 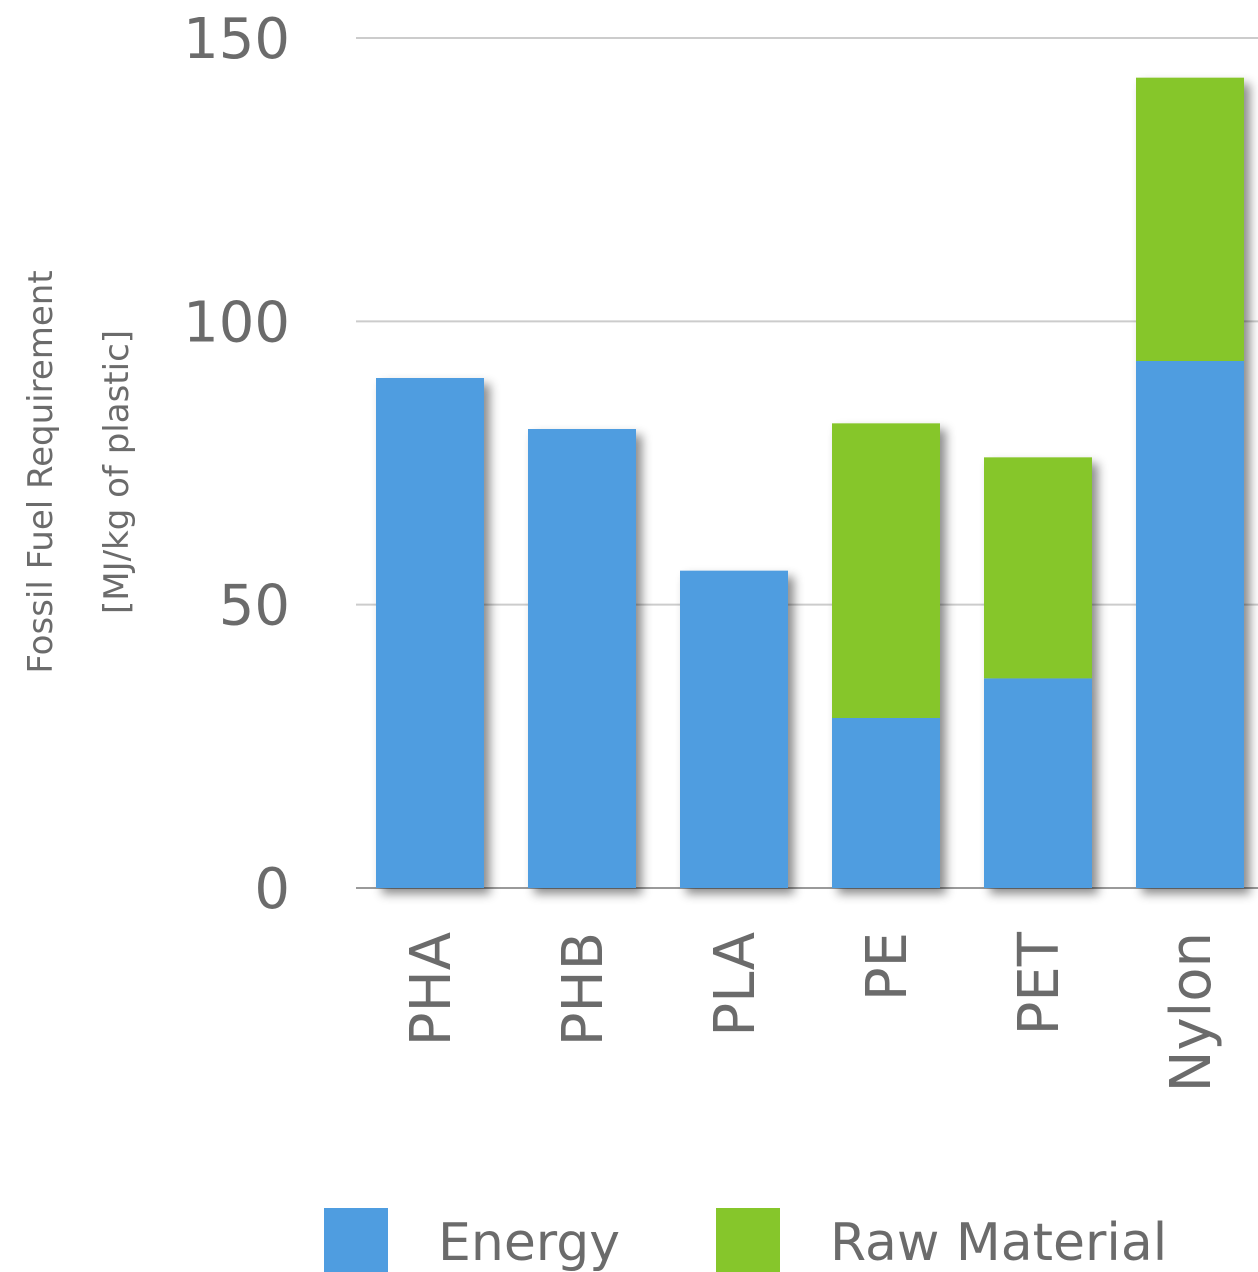 I want to click on bar-pha-energy, so click(x=430, y=633).